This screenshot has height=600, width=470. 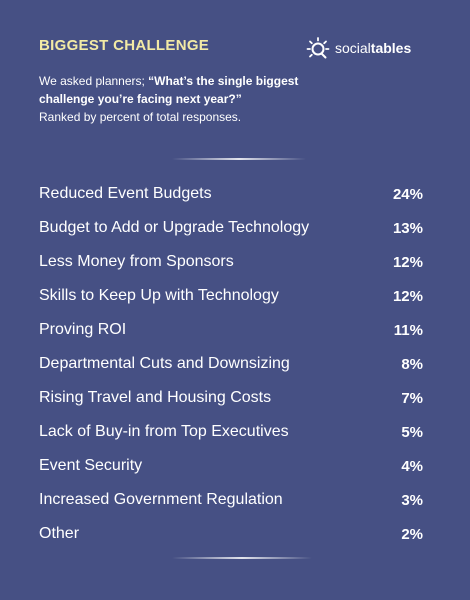 I want to click on row-label: Reduced Event Budgets, so click(x=125, y=193).